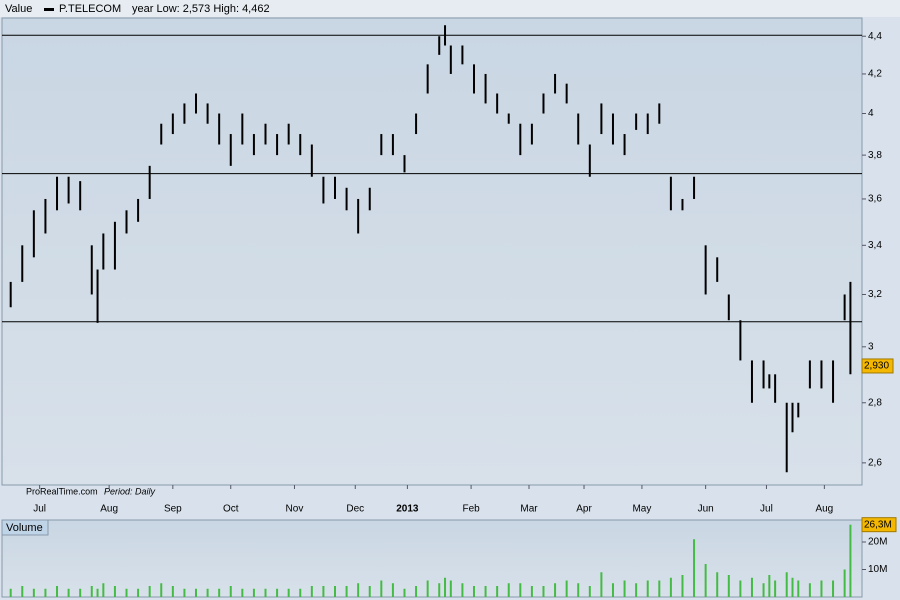  What do you see at coordinates (471, 509) in the screenshot?
I see `x-tick-label: Feb` at bounding box center [471, 509].